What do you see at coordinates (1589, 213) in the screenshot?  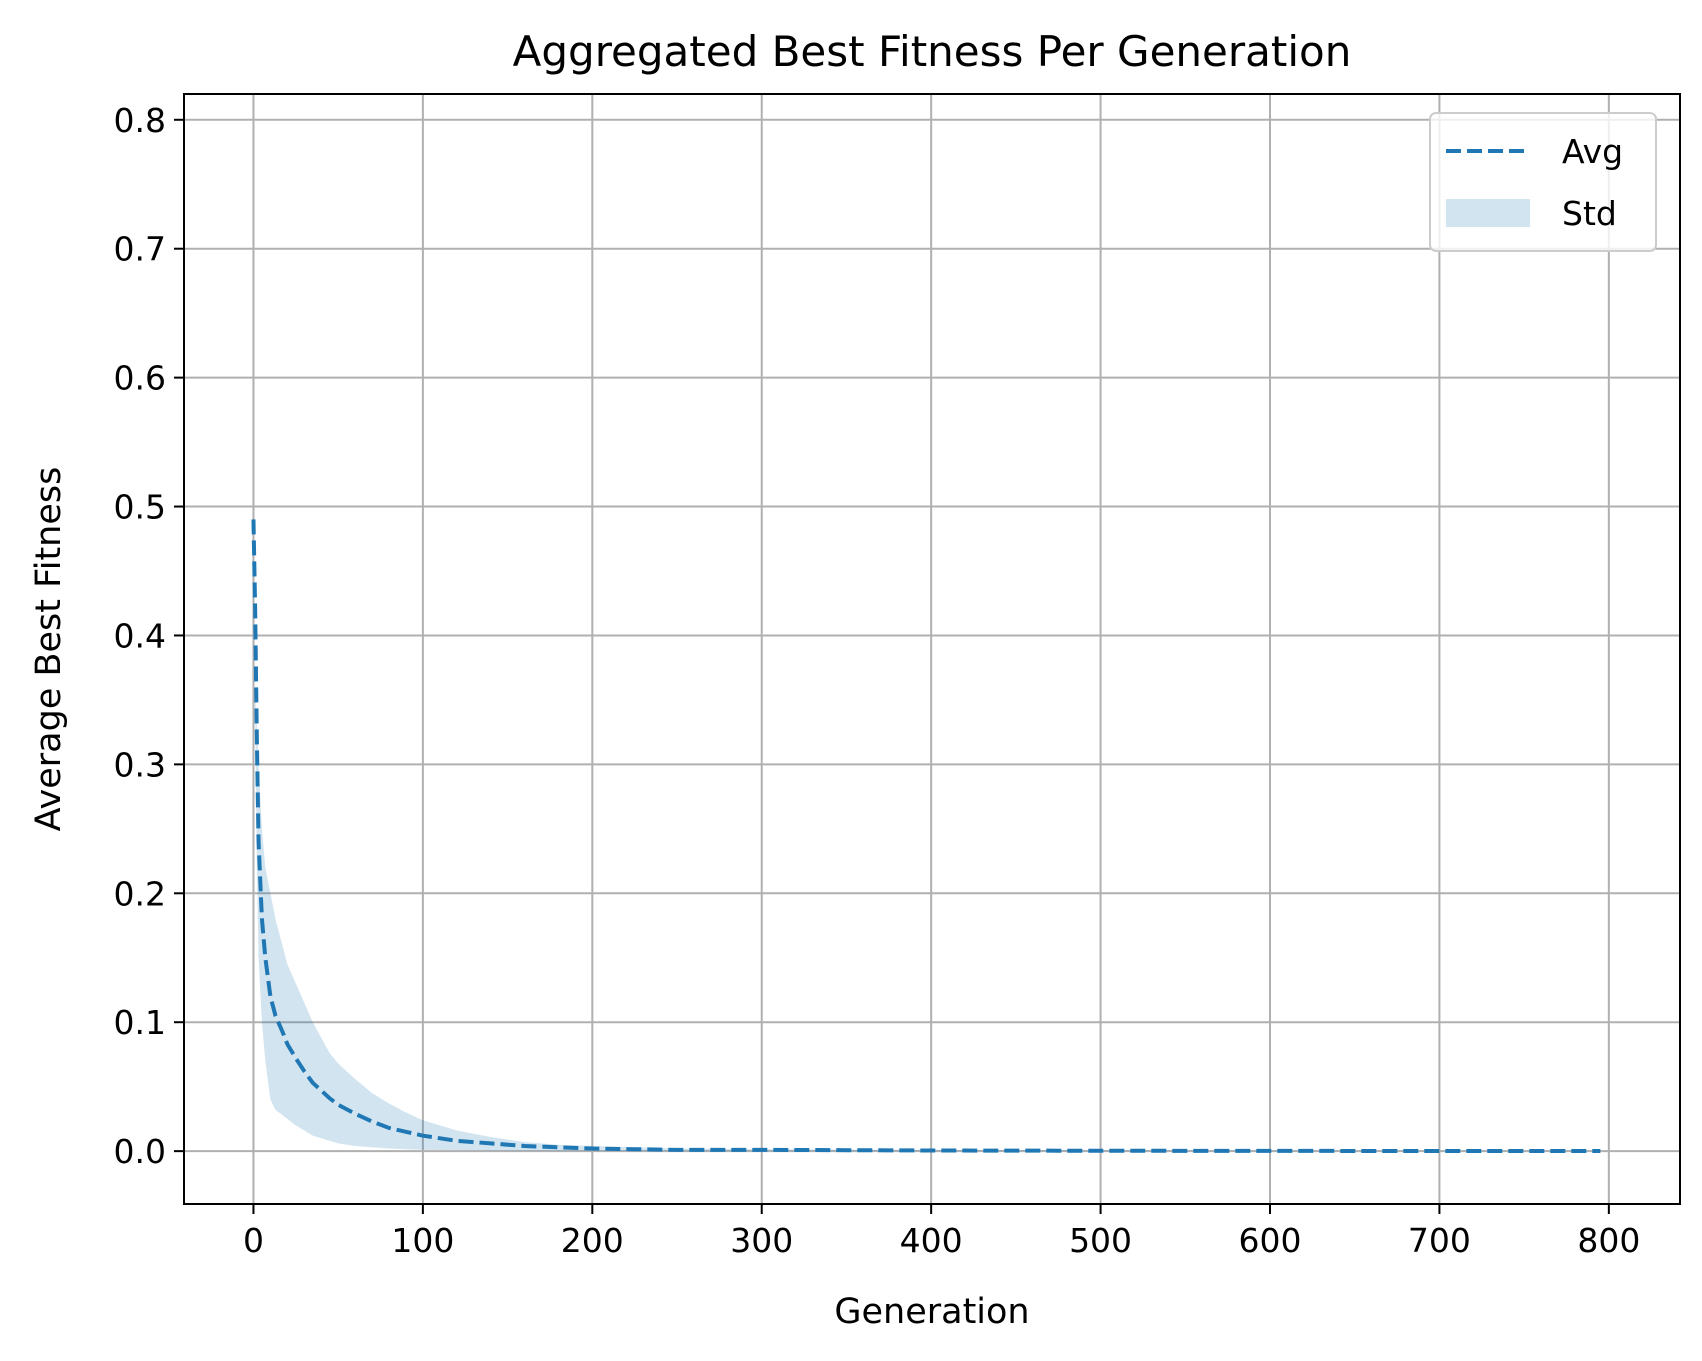 I see `legend-std-label: Std` at bounding box center [1589, 213].